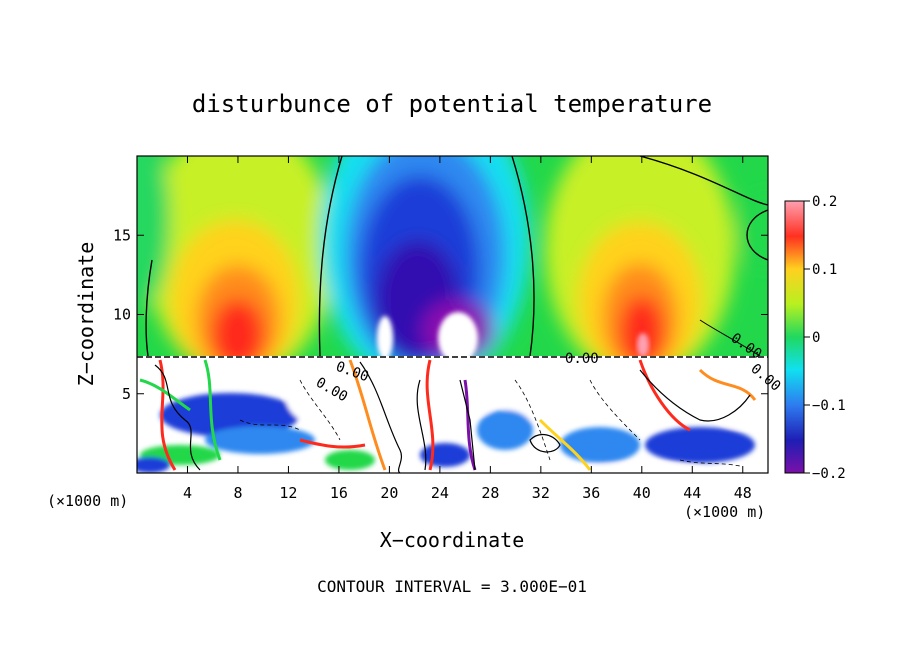  Describe the element at coordinates (743, 493) in the screenshot. I see `x-tick-label: 48` at that location.